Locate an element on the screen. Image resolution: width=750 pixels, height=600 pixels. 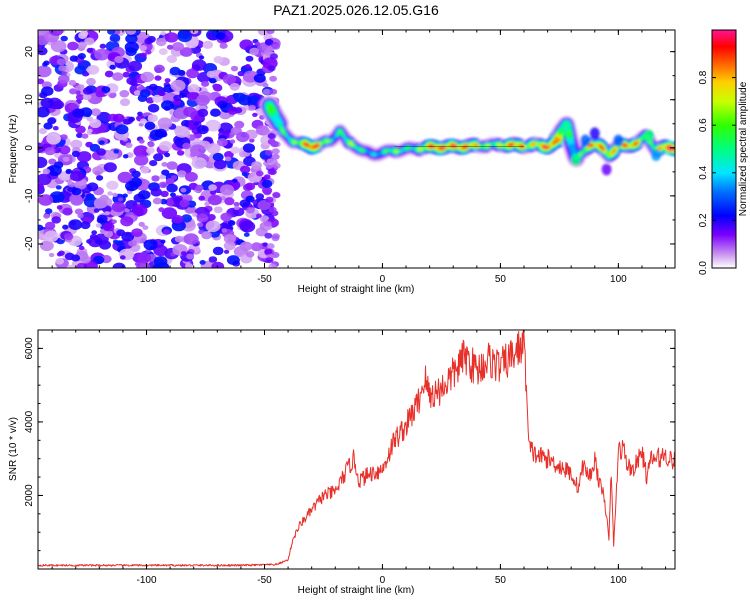
colorbar-tick-label: 0.8 is located at coordinates (703, 77).